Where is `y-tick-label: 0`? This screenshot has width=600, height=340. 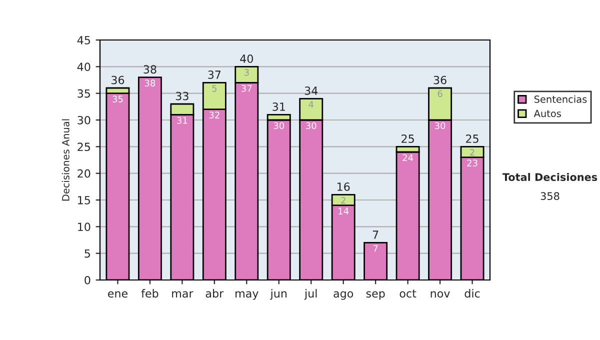
y-tick-label: 0 is located at coordinates (87, 280).